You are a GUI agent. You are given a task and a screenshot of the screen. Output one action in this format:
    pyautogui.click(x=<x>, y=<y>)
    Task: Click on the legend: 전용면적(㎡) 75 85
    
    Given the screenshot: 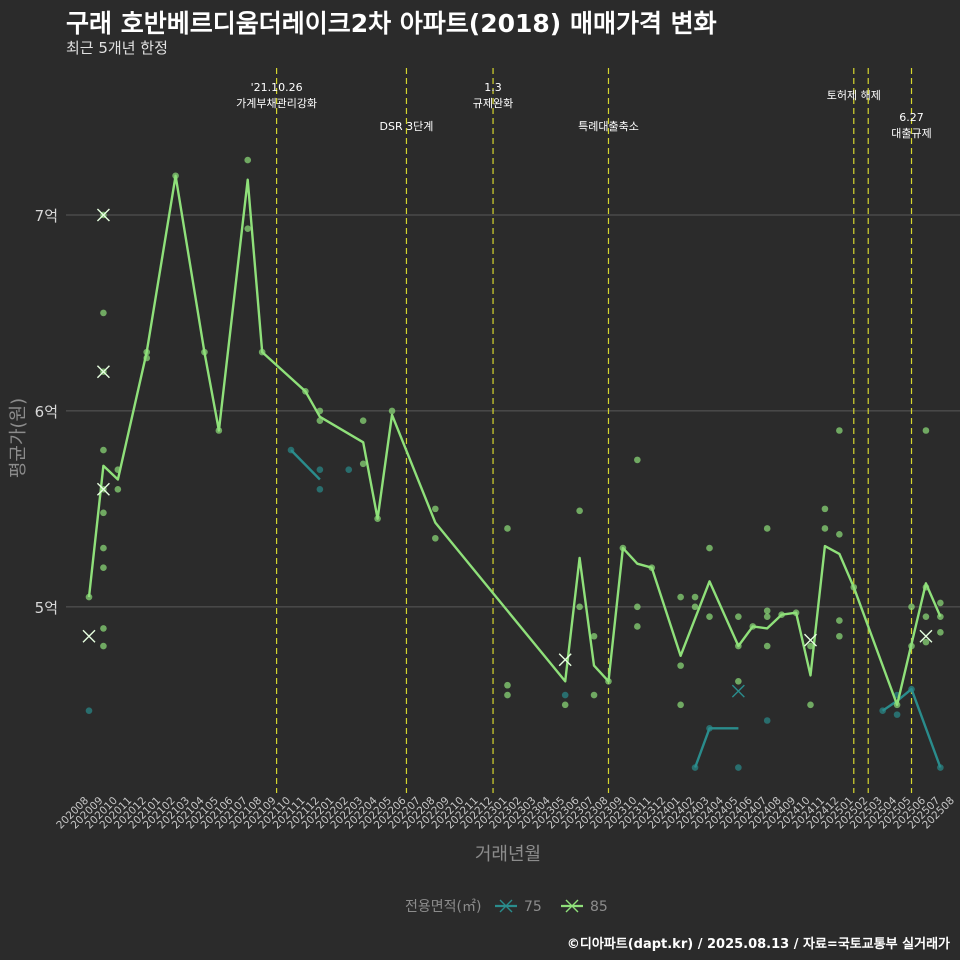 What is the action you would take?
    pyautogui.click(x=506, y=907)
    